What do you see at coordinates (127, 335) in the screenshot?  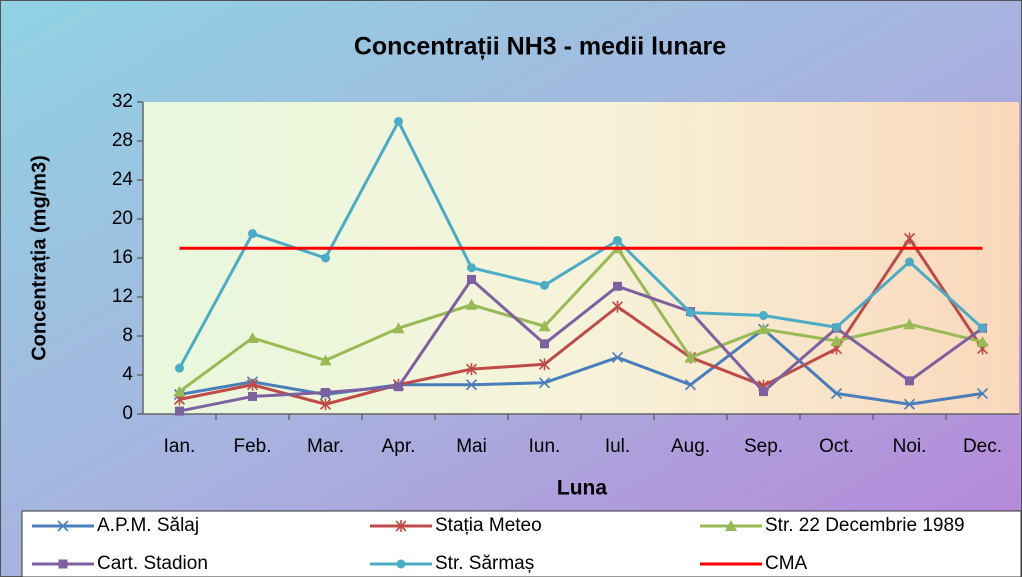 I see `y-tick-label: 8` at bounding box center [127, 335].